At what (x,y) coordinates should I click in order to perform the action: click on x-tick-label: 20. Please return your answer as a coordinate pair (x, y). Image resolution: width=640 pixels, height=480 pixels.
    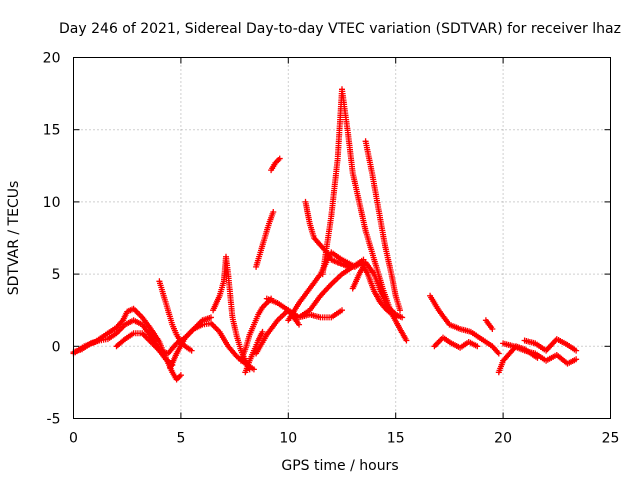
    Looking at the image, I should click on (503, 439).